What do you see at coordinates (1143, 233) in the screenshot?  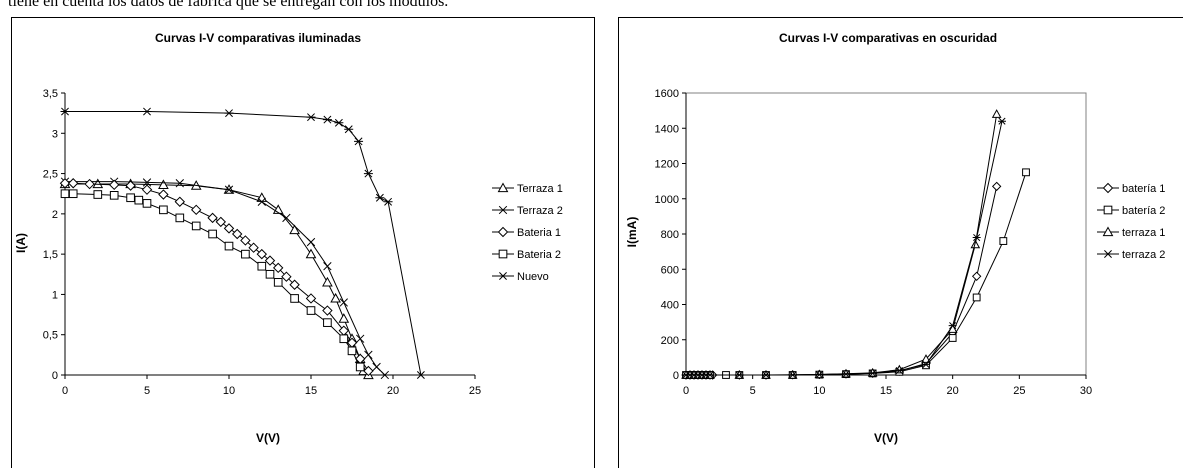 I see `legend-label-terraza-1: terraza 1` at bounding box center [1143, 233].